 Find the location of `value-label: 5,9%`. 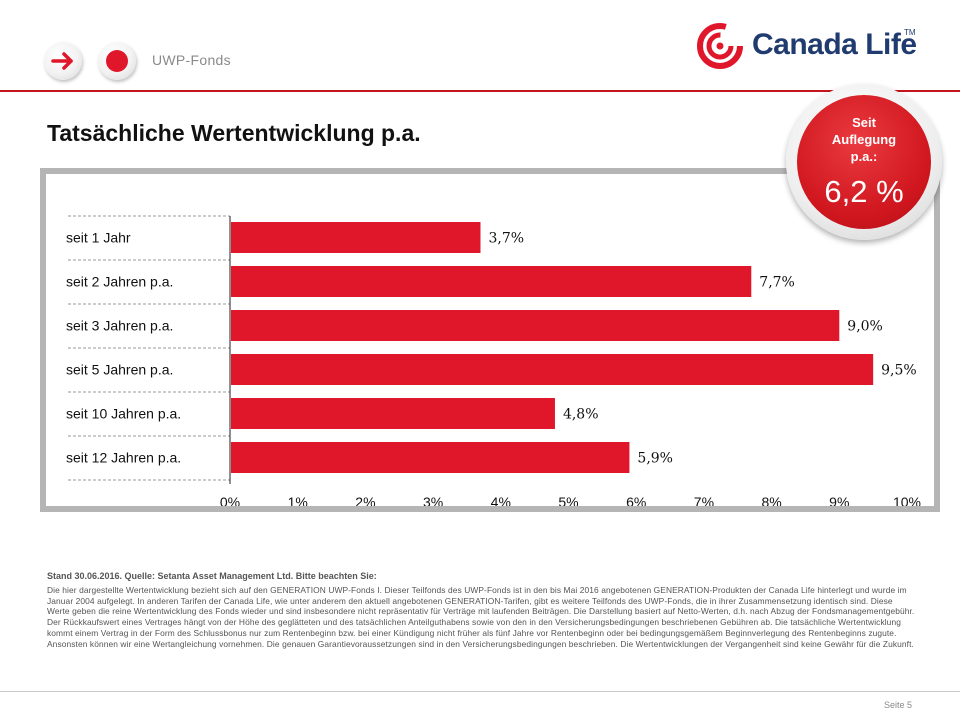

value-label: 5,9% is located at coordinates (655, 459).